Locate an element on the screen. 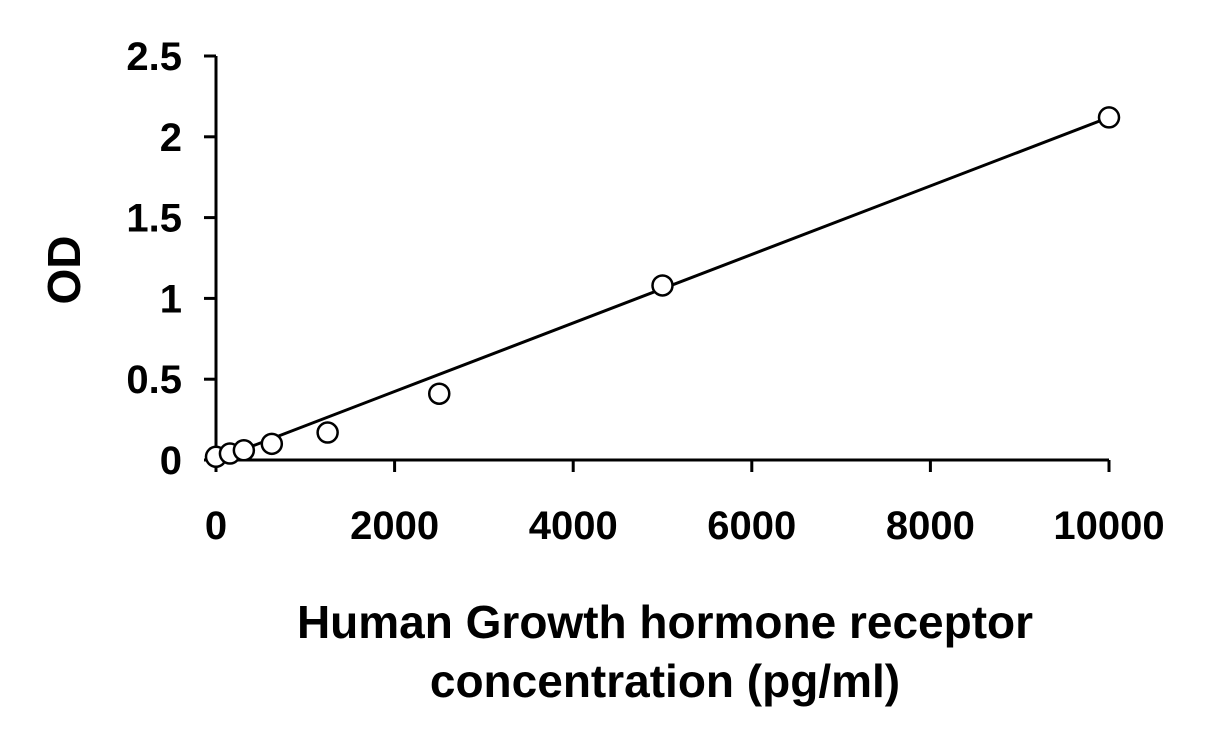 This screenshot has height=745, width=1219. y-tick-label: 0 is located at coordinates (171, 461).